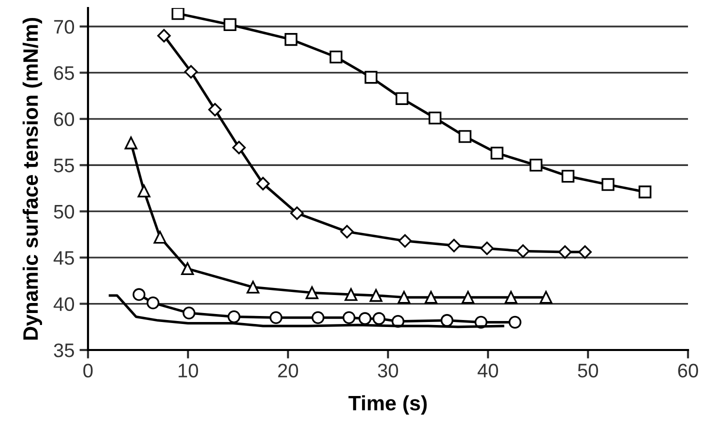 The width and height of the screenshot is (705, 426). Describe the element at coordinates (488, 371) in the screenshot. I see `x-tick-label: 40` at that location.